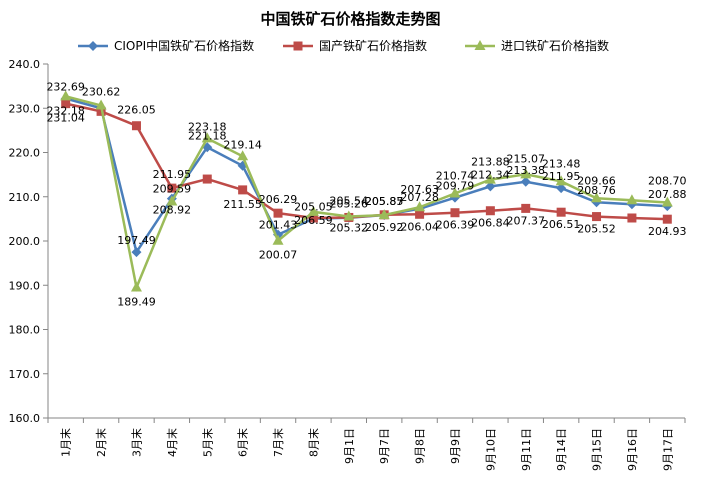  What do you see at coordinates (490, 223) in the screenshot?
I see `data-label: 206.84` at bounding box center [490, 223].